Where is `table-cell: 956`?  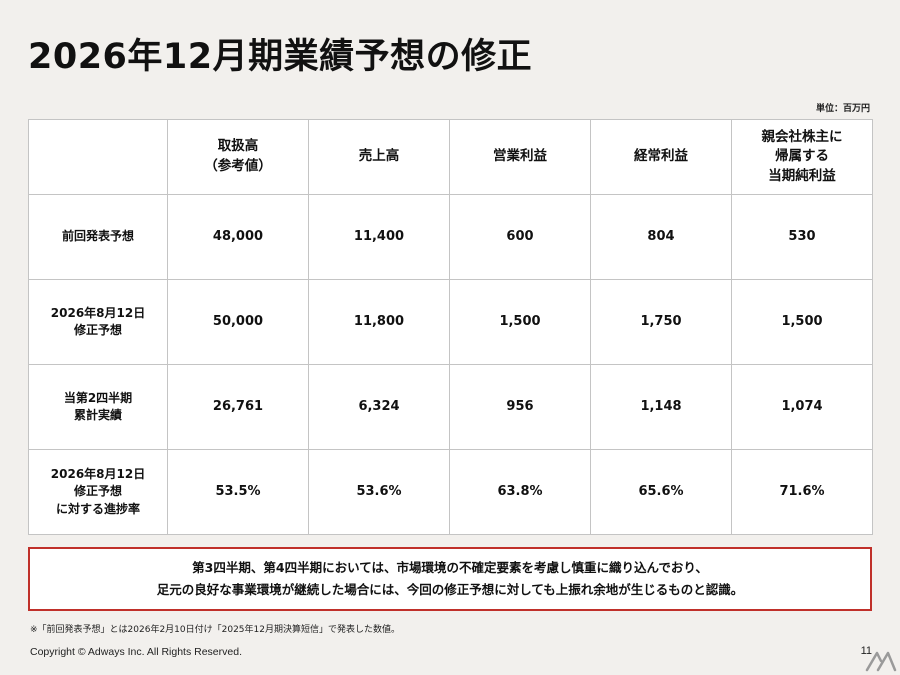 table-cell: 956 is located at coordinates (520, 407).